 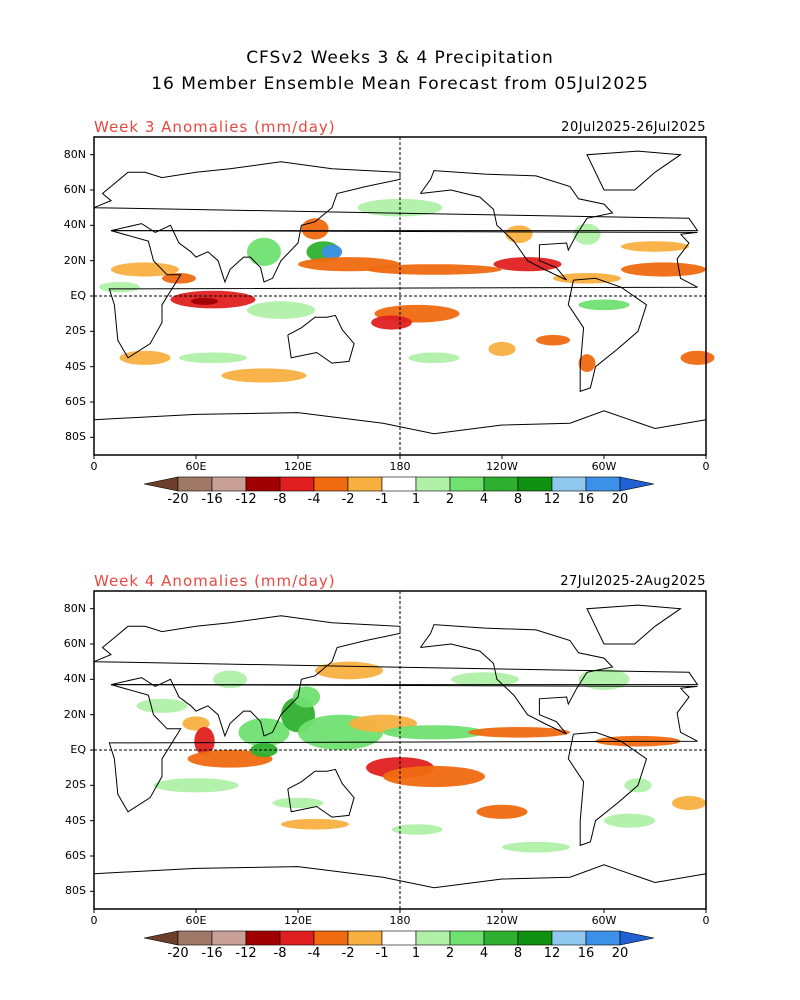 What do you see at coordinates (75, 785) in the screenshot?
I see `panel2-lat-label: 20S` at bounding box center [75, 785].